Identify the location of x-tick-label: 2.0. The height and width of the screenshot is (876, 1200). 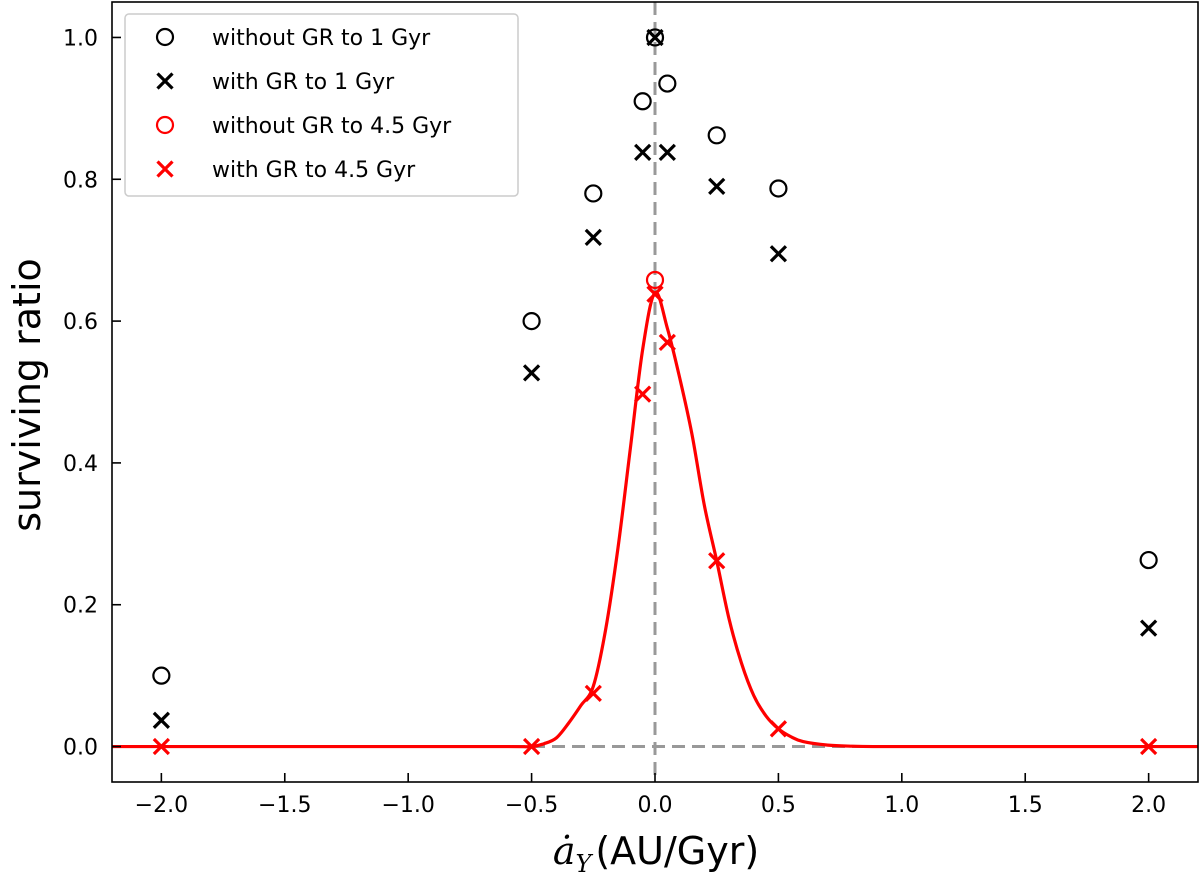
(1148, 805).